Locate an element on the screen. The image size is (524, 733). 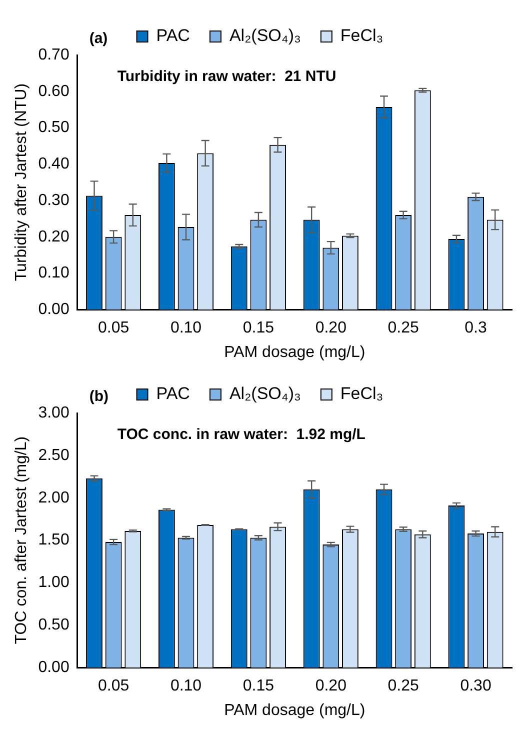
x-tick-label: 0.3 is located at coordinates (475, 328).